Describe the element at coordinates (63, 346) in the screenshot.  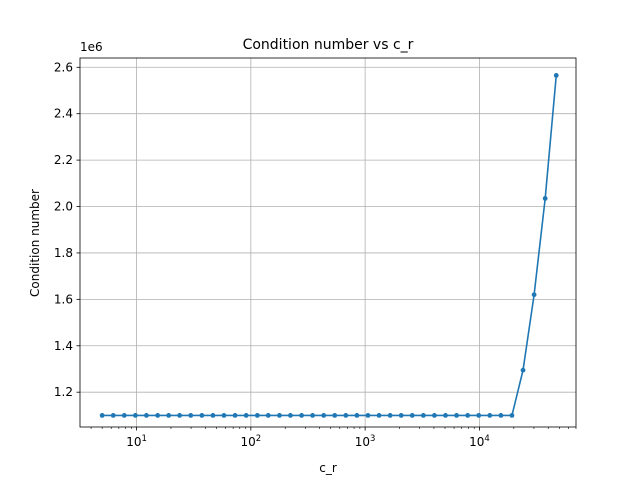
I see `y-tick-label: 1.4` at that location.